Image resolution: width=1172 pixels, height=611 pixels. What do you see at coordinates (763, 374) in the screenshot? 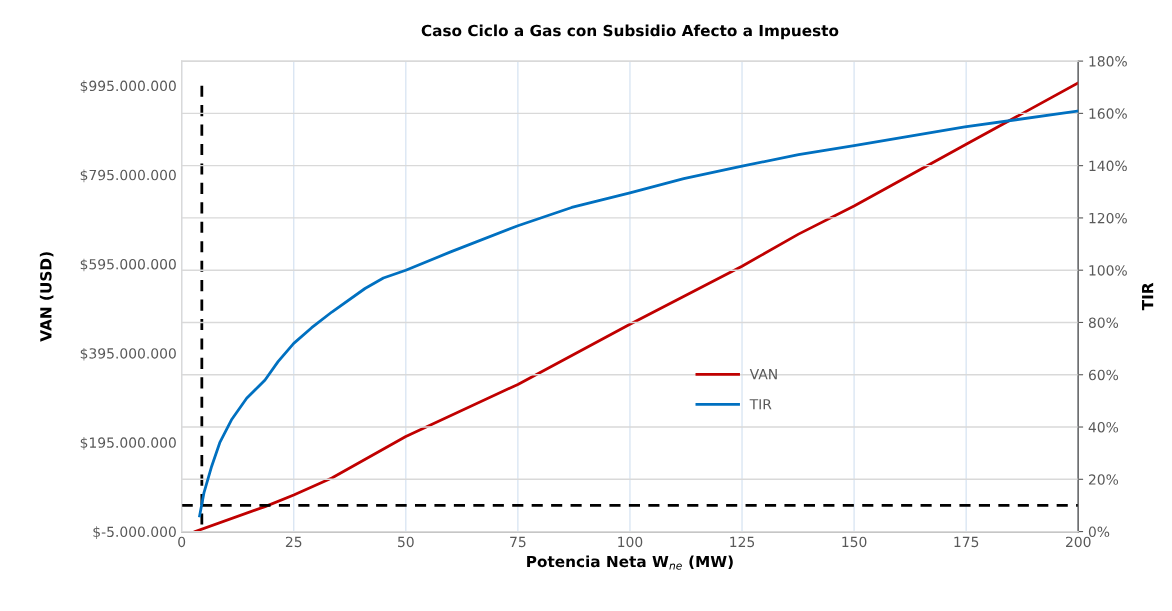
I see `legend-label: VAN` at bounding box center [763, 374].